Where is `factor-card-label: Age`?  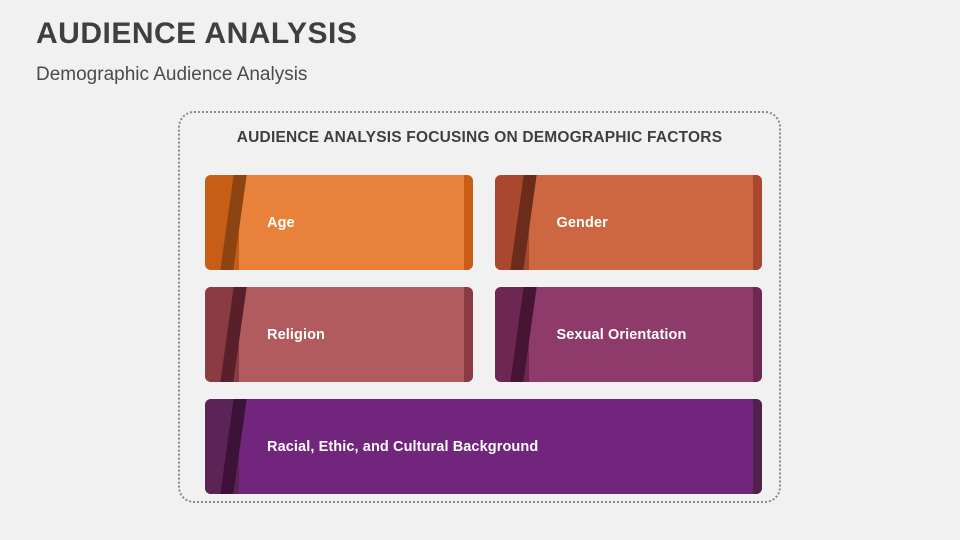 factor-card-label: Age is located at coordinates (281, 222).